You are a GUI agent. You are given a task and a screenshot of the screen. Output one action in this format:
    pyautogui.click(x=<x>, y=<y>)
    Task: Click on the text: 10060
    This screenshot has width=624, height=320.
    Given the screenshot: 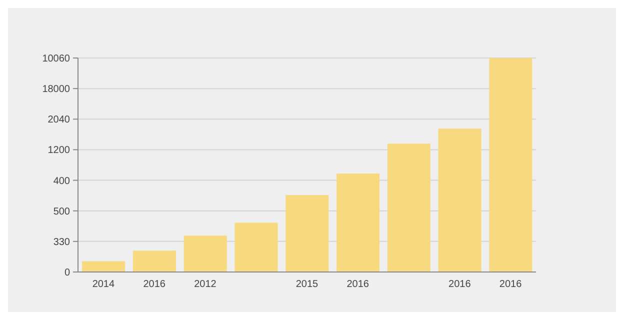 What is the action you would take?
    pyautogui.click(x=56, y=59)
    